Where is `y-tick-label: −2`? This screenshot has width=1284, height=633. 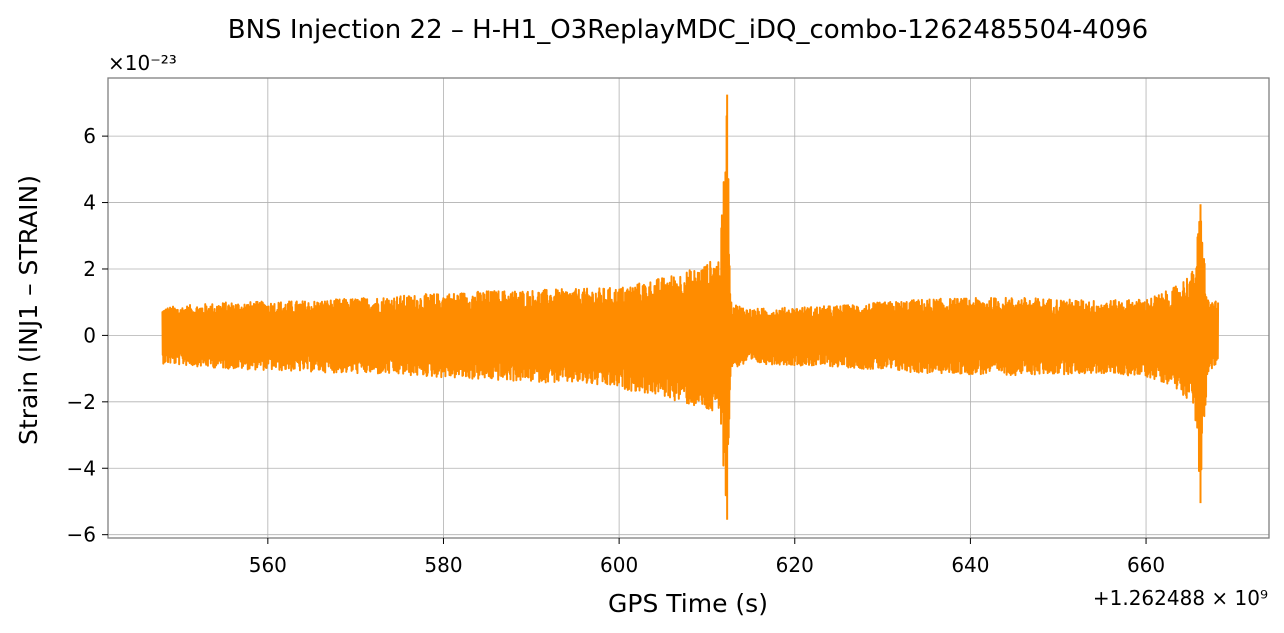
y-tick-label: −2 is located at coordinates (81, 402).